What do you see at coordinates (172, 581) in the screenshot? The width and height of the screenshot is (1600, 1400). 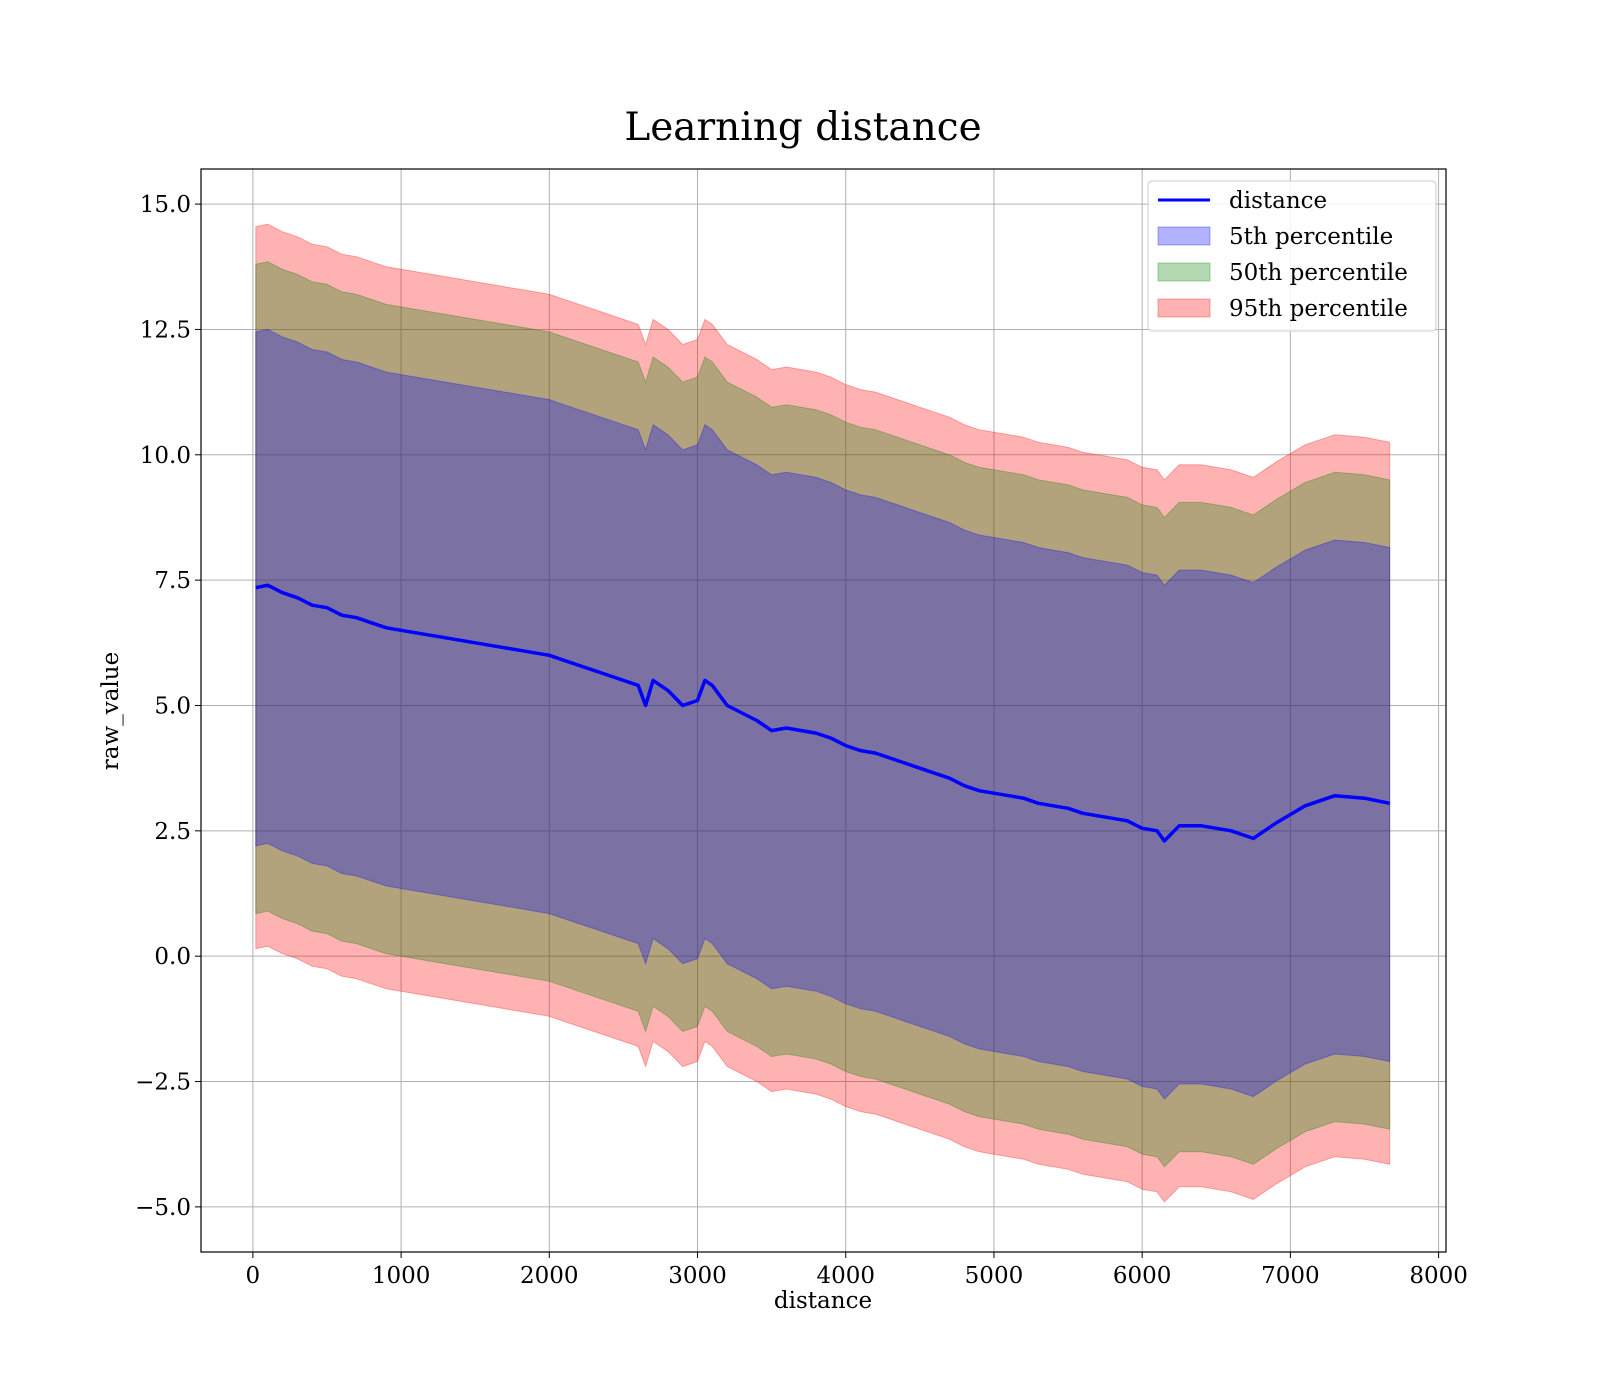 I see `y-tick-label: 7.5` at bounding box center [172, 581].